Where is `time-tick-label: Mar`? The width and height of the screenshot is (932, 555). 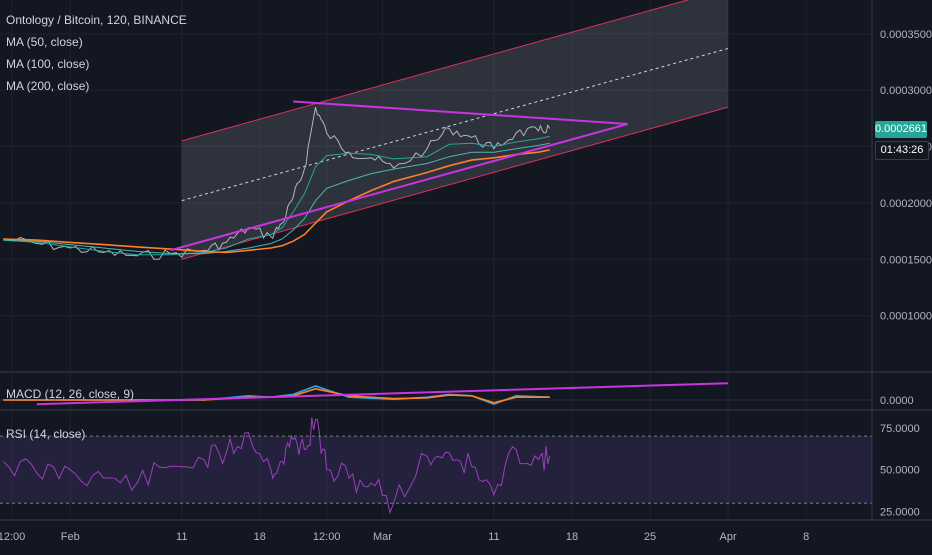 time-tick-label: Mar is located at coordinates (382, 537).